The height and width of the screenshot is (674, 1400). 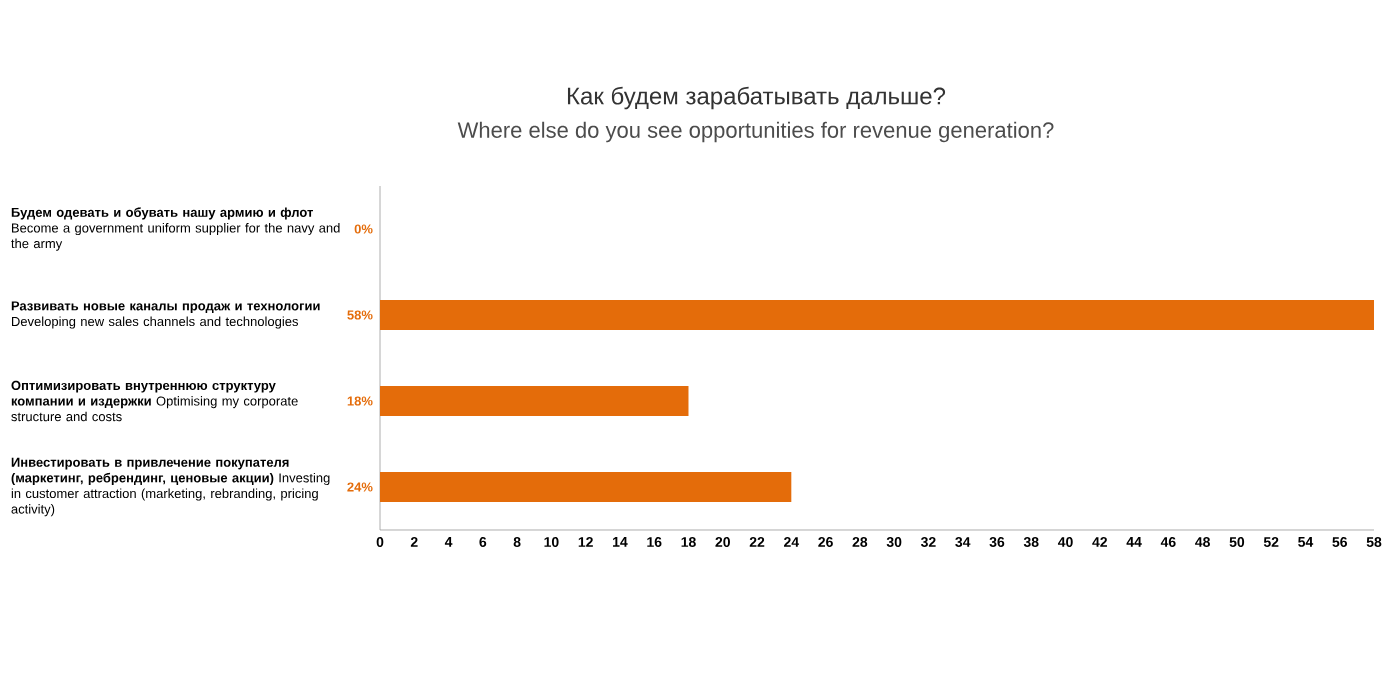 I want to click on chart-subtitle: Where else do you see opportunities for revenue generation?, so click(x=755, y=132).